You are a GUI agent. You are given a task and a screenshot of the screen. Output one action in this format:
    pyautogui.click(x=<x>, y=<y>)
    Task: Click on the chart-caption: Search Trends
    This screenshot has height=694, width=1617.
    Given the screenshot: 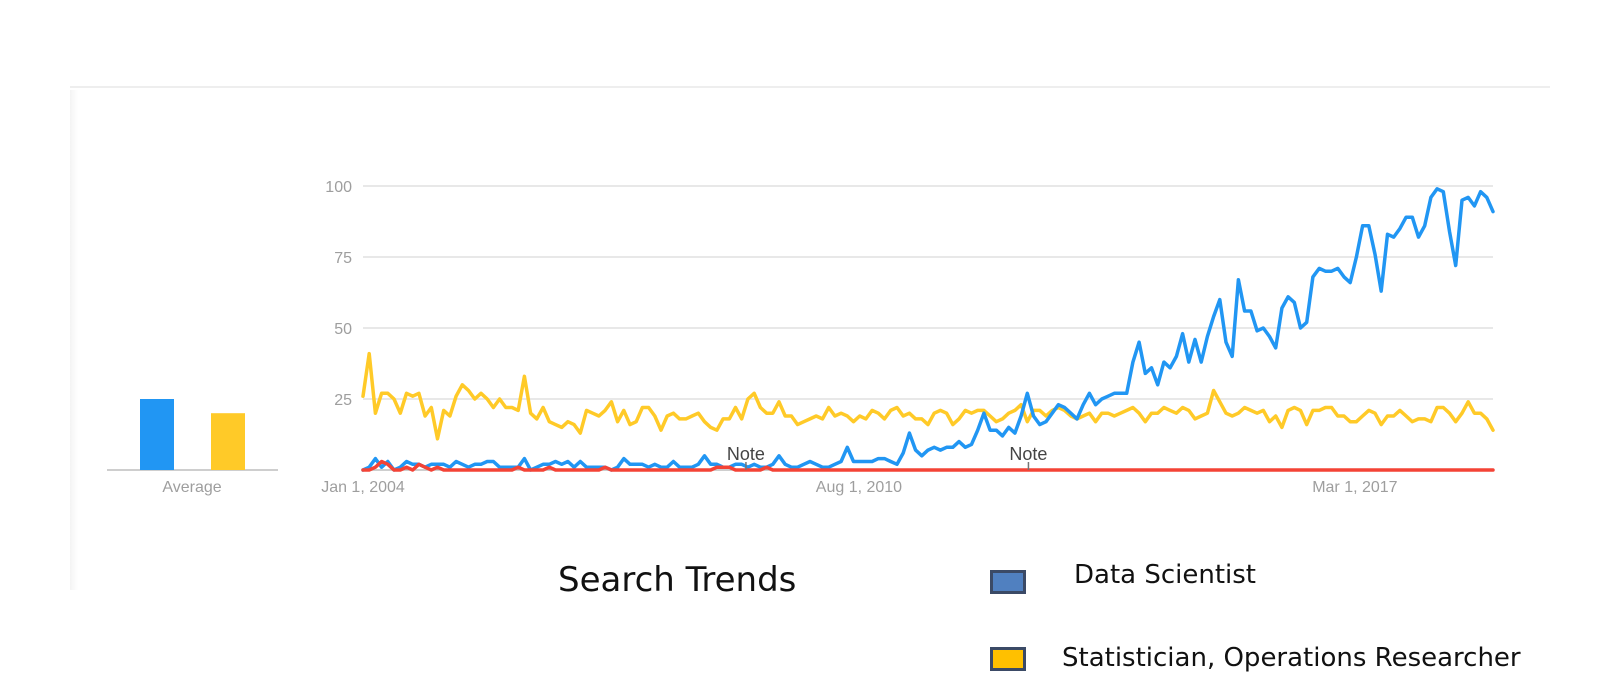 What is the action you would take?
    pyautogui.click(x=677, y=580)
    